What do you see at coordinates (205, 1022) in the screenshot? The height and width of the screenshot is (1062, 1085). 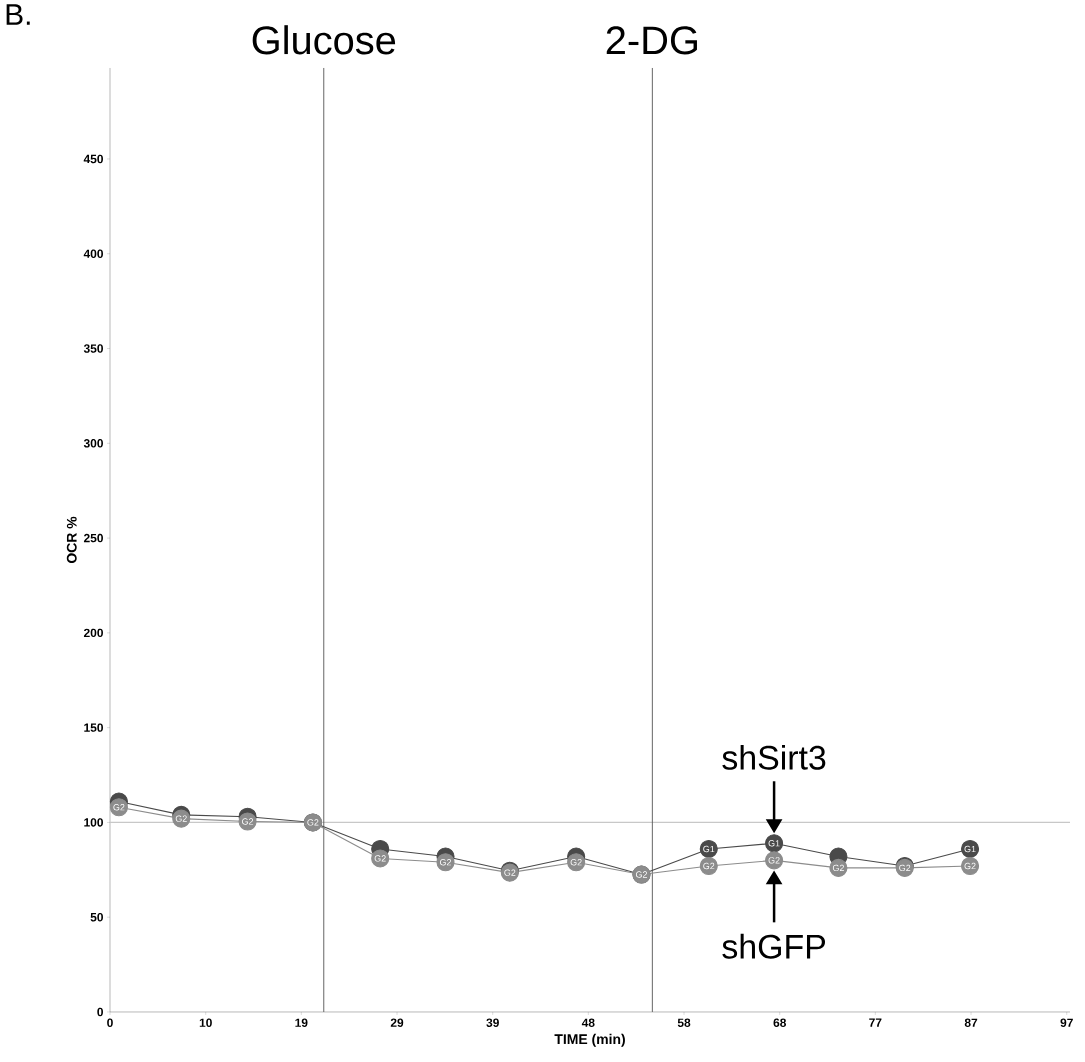 I see `x-tick-label: 10` at bounding box center [205, 1022].